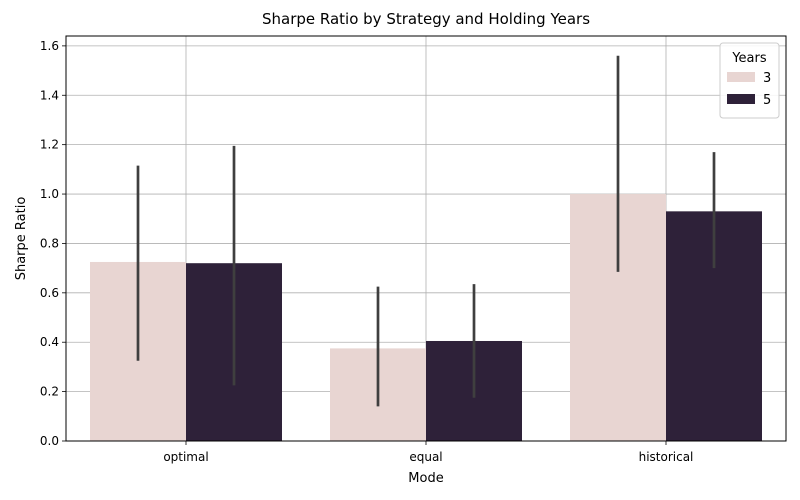 This screenshot has width=800, height=500. What do you see at coordinates (49, 194) in the screenshot?
I see `y-tick-label: 1.0` at bounding box center [49, 194].